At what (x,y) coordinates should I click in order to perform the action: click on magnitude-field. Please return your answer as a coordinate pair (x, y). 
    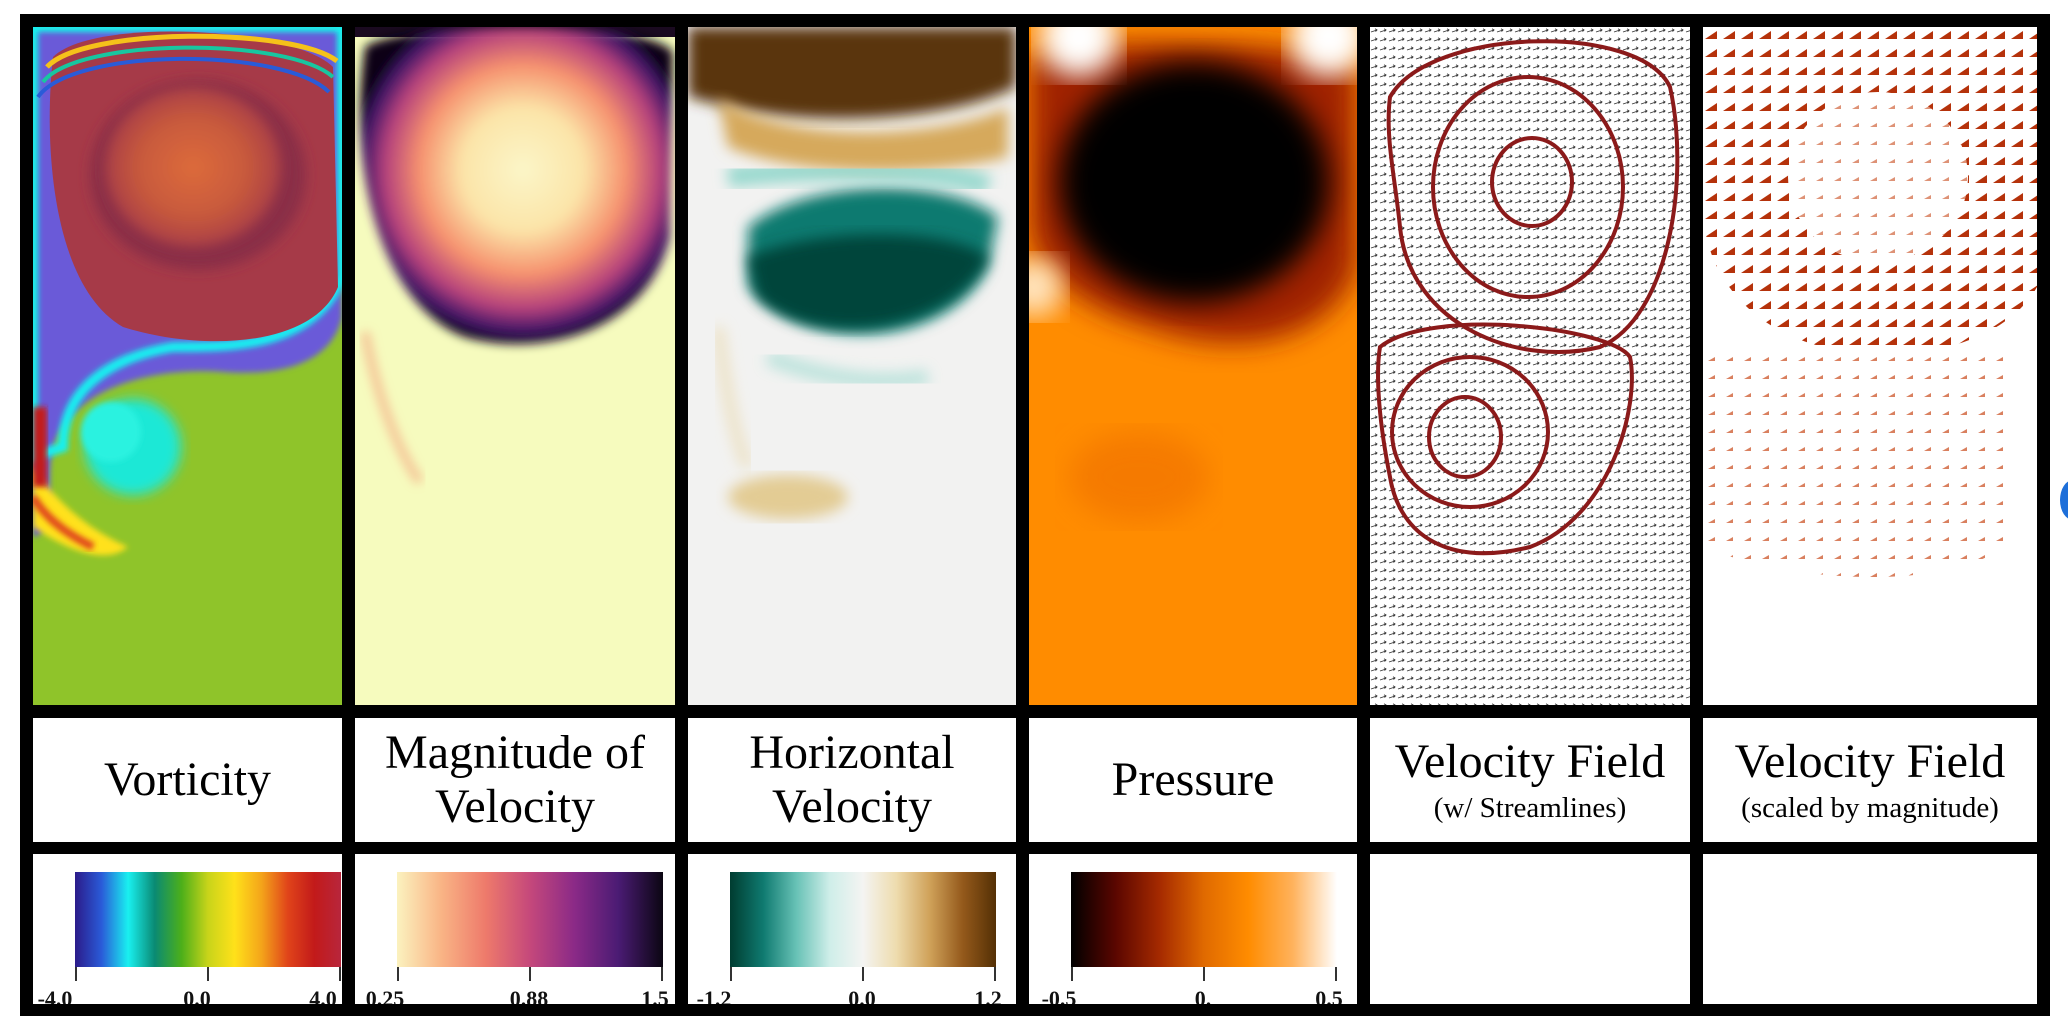
    Looking at the image, I should click on (515, 366).